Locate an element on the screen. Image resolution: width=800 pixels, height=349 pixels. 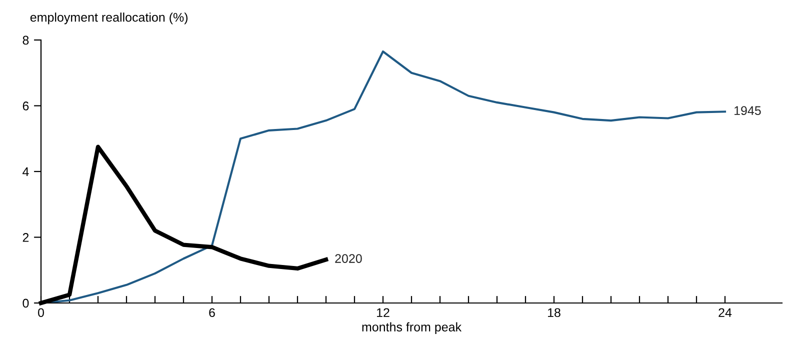
x-tick-label: 12 is located at coordinates (383, 312).